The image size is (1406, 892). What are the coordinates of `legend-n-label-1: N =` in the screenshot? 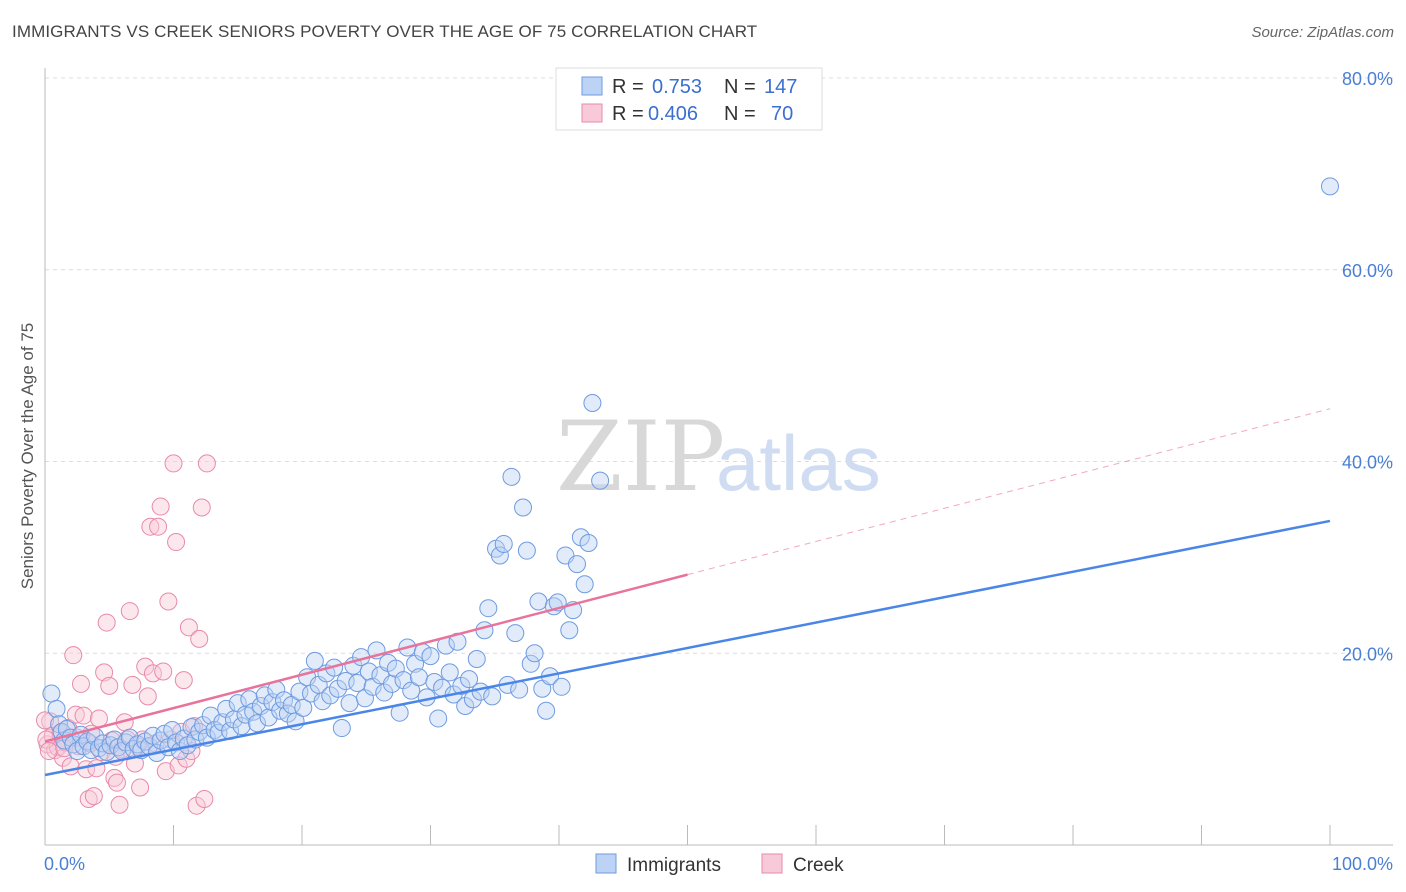 It's located at (740, 87).